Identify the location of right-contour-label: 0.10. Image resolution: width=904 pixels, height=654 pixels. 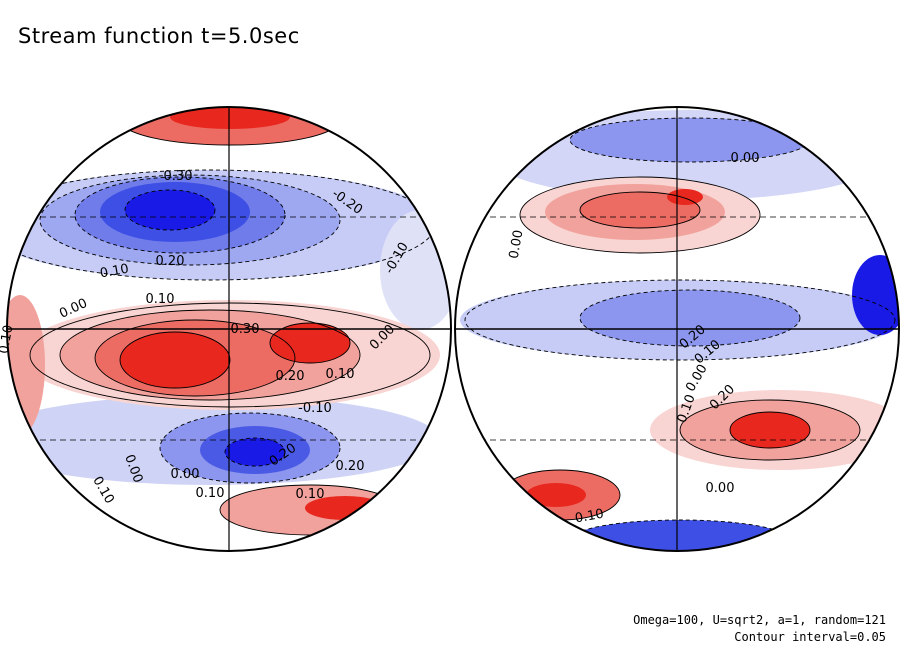
(589, 517).